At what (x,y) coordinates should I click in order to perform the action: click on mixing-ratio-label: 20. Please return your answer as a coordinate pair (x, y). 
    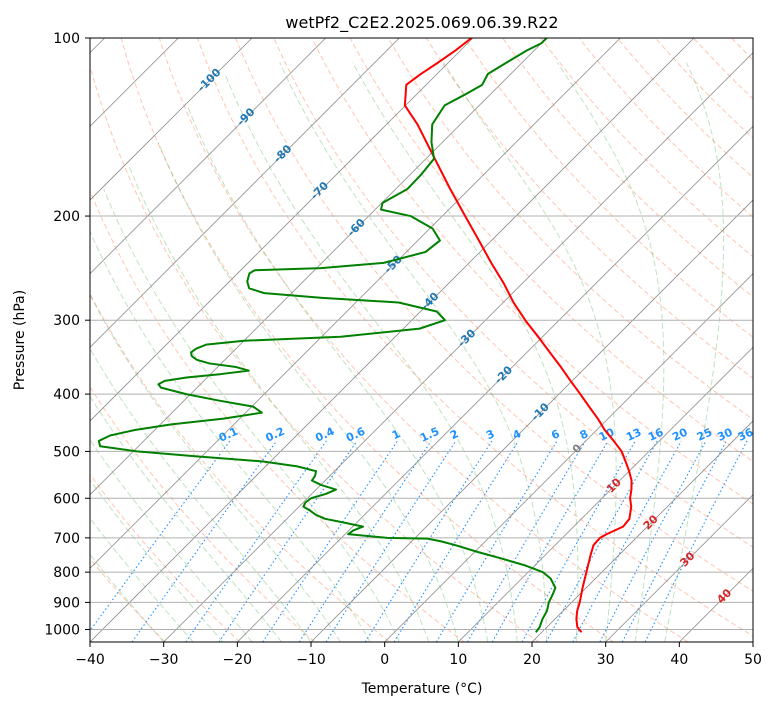
    Looking at the image, I should click on (680, 434).